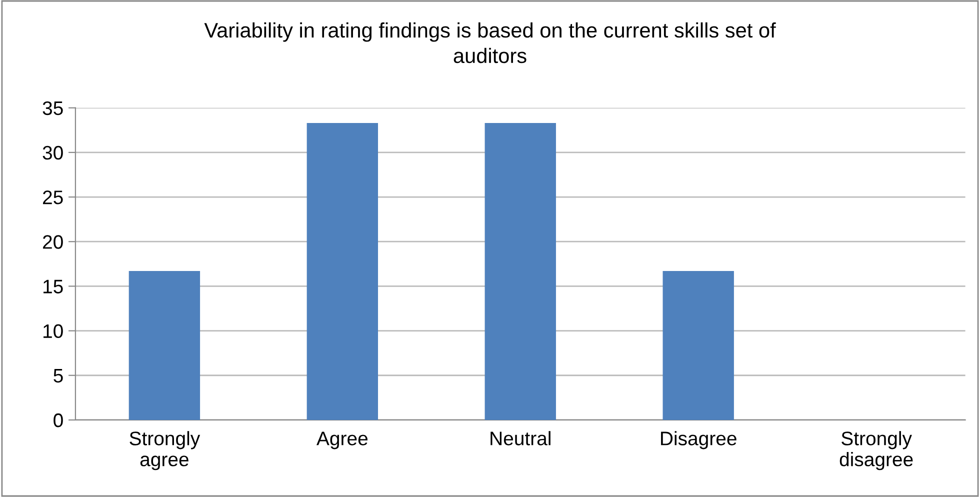 This screenshot has width=980, height=497. What do you see at coordinates (520, 438) in the screenshot?
I see `x-tick-label: Neutral` at bounding box center [520, 438].